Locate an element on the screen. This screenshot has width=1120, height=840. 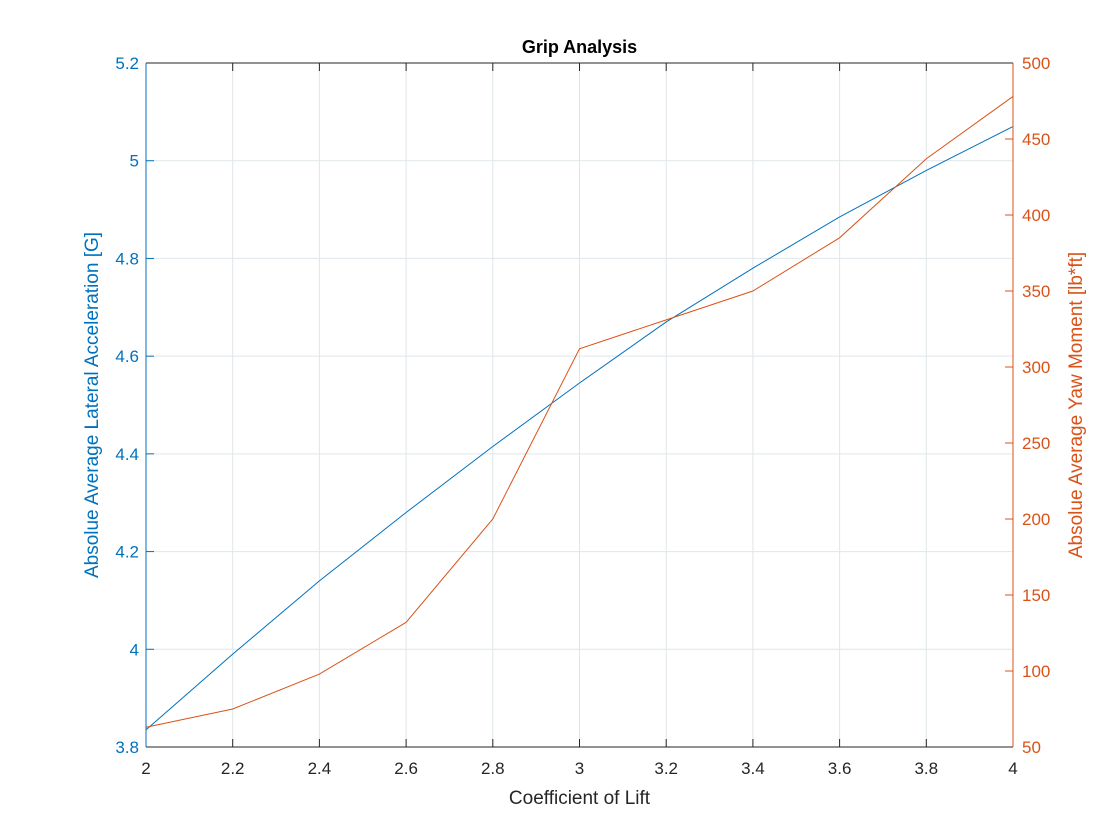
y-left-tick-label: 3.8 is located at coordinates (127, 747).